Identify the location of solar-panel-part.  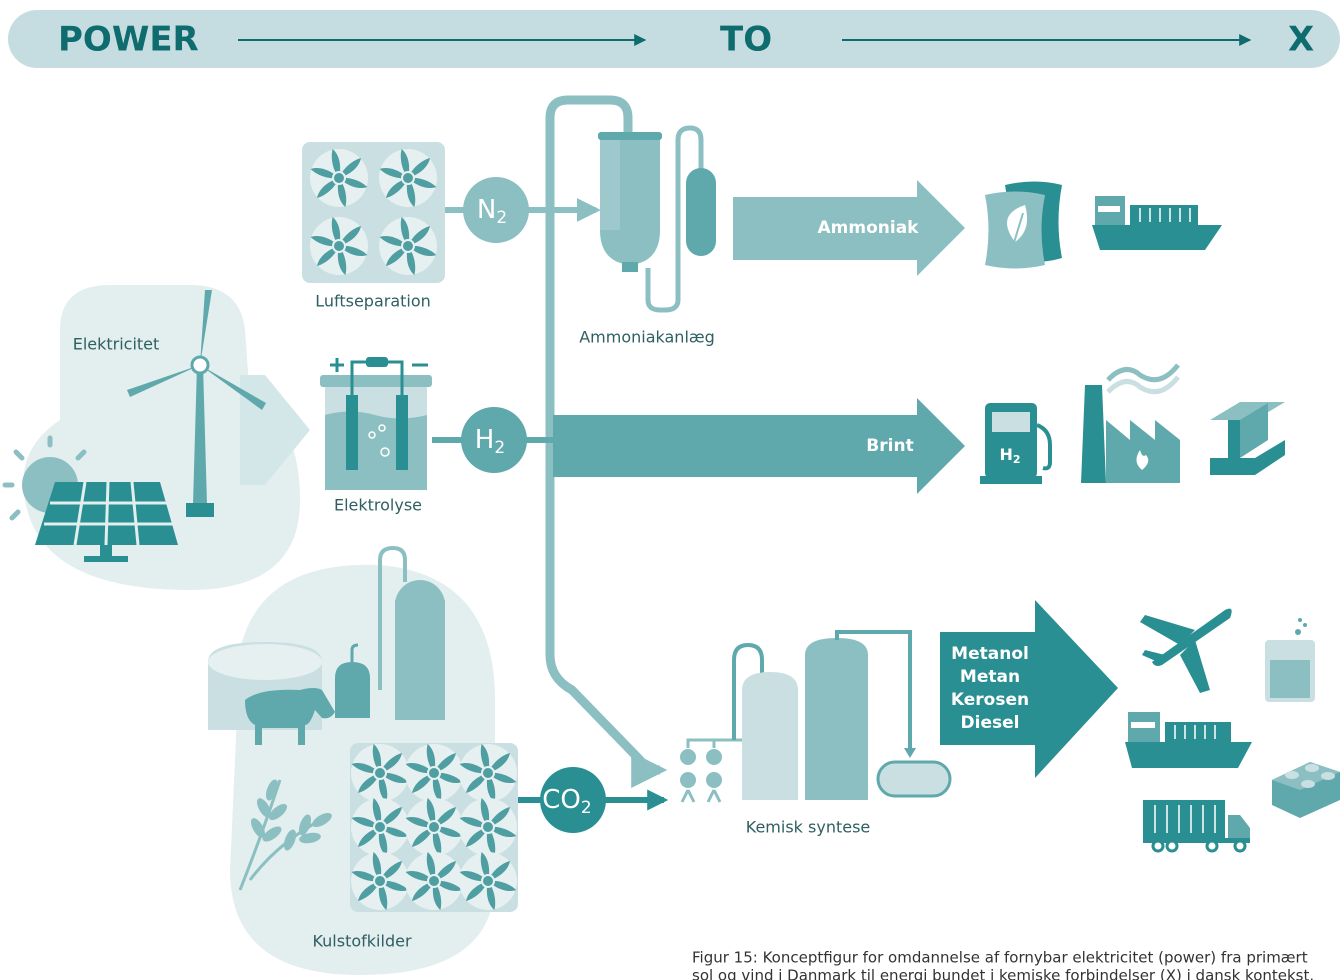
(106, 551).